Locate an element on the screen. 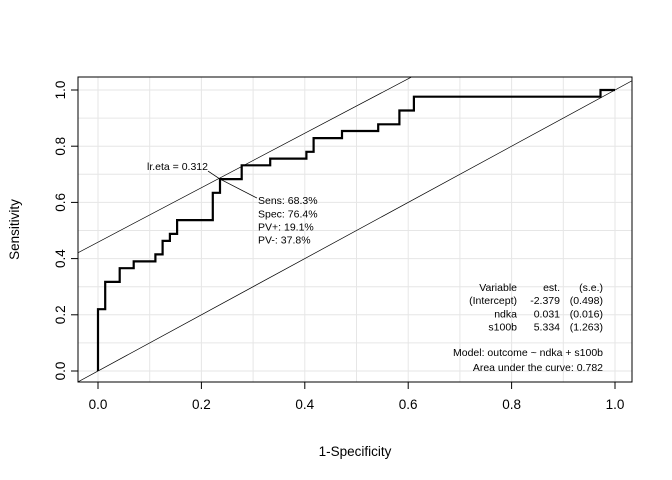  x-tick-label: 0.8 is located at coordinates (511, 404).